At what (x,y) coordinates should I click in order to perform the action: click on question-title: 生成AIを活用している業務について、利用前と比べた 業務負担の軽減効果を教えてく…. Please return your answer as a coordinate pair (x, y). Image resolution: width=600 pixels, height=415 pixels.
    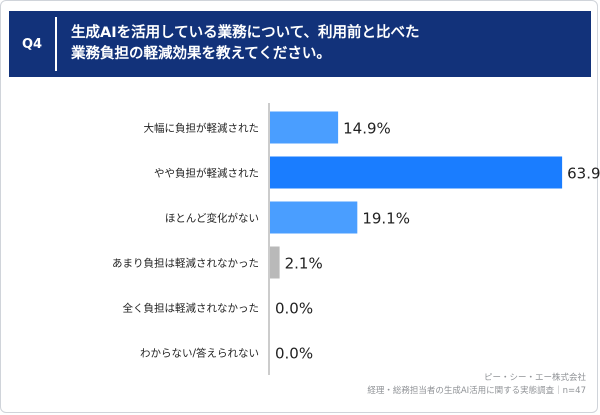
    Looking at the image, I should click on (321, 44).